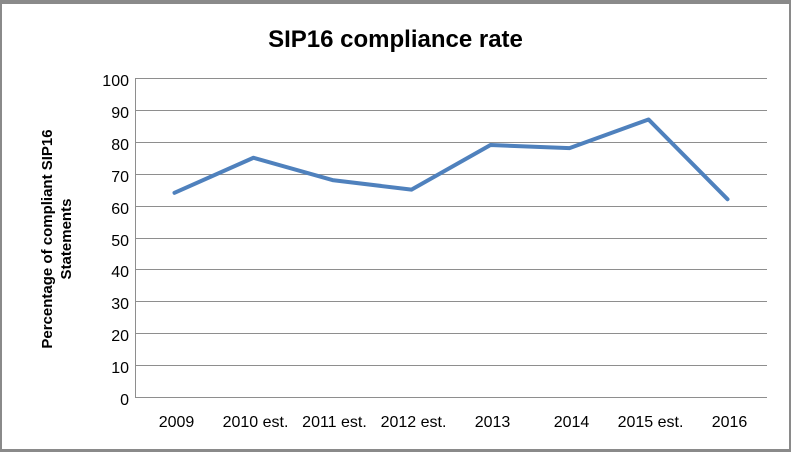  Describe the element at coordinates (120, 305) in the screenshot. I see `y-tick-label: 30` at that location.